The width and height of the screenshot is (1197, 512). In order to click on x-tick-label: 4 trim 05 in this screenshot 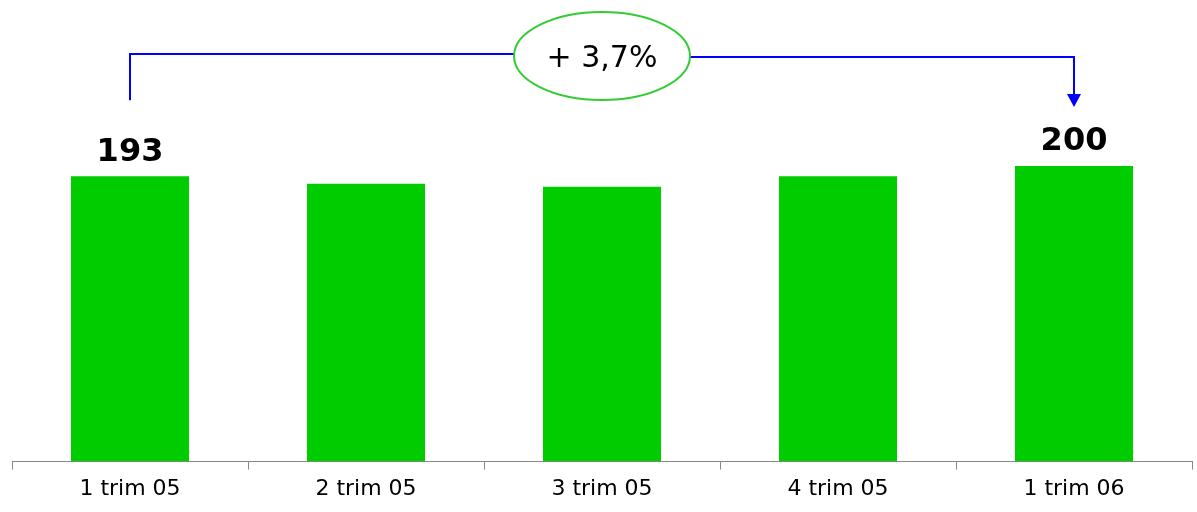, I will do `click(838, 487)`.